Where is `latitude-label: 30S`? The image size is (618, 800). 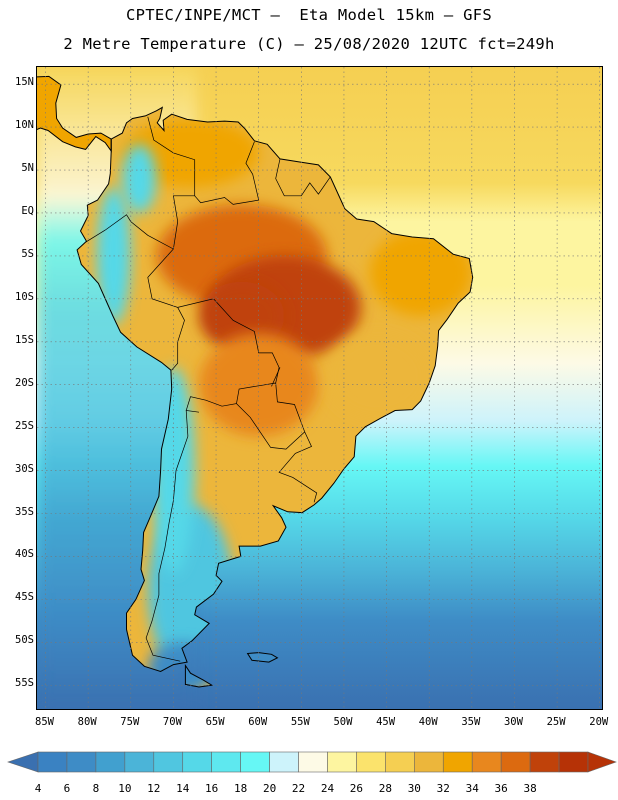 latitude-label: 30S is located at coordinates (24, 468).